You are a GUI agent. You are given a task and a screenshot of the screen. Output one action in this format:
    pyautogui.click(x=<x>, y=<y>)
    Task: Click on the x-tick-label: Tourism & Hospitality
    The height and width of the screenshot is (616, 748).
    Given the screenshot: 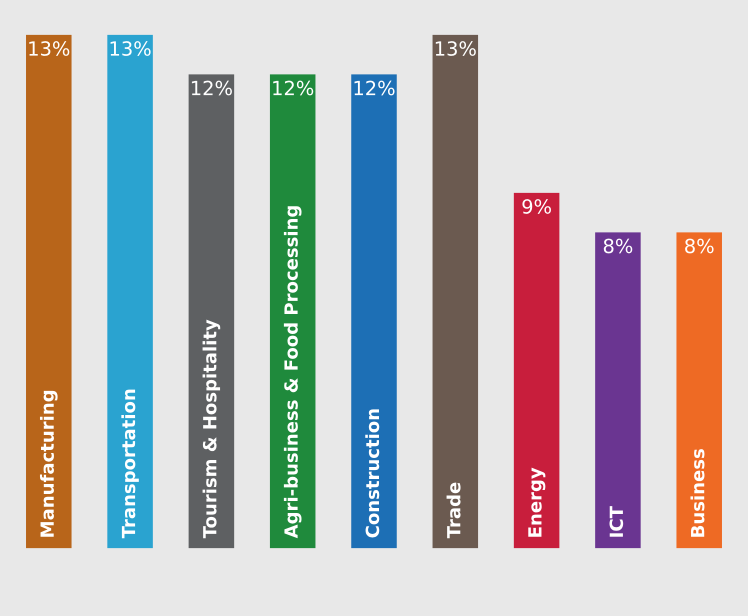 What is the action you would take?
    pyautogui.click(x=211, y=429)
    